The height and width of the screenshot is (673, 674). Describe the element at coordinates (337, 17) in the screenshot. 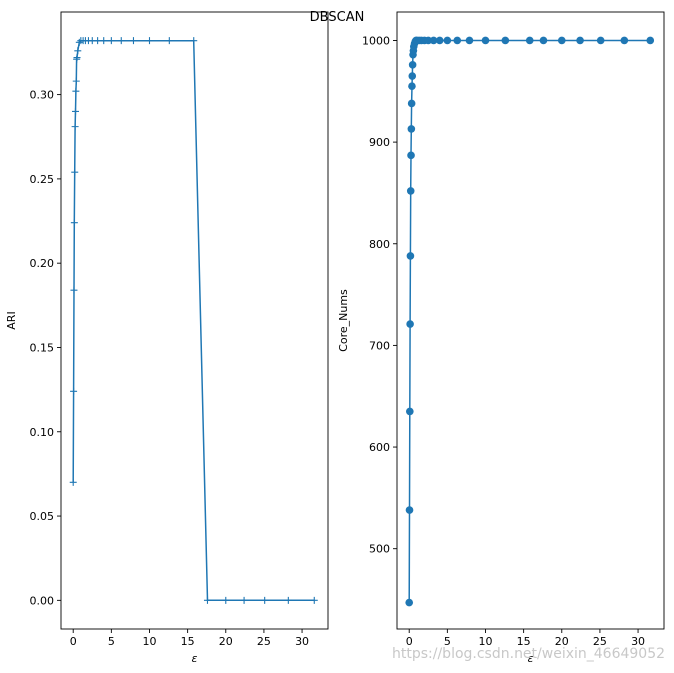

I see `figure-title: DBSCAN` at that location.